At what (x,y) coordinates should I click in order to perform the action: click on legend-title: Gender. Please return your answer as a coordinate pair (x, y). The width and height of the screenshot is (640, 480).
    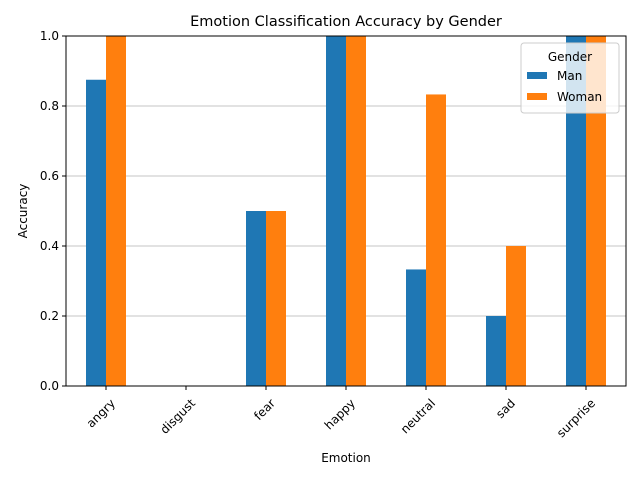
    Looking at the image, I should click on (570, 57).